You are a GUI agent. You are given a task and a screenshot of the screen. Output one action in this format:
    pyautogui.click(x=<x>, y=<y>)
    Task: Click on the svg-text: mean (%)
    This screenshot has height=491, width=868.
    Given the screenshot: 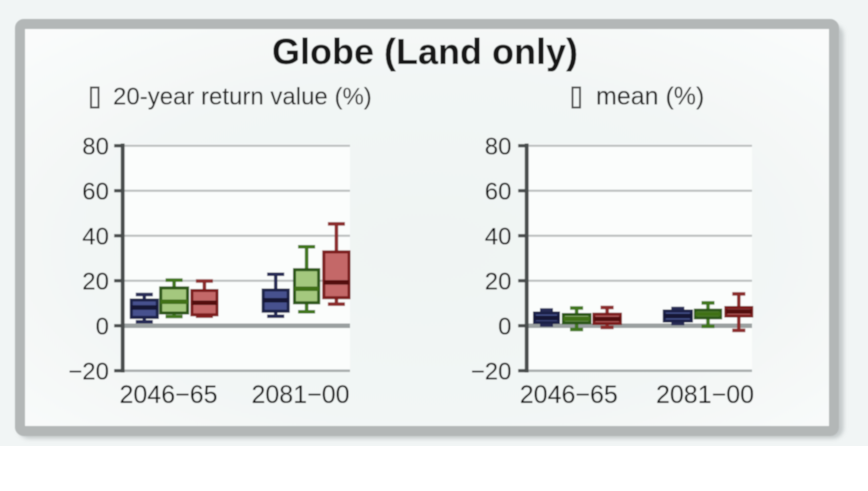 What is the action you would take?
    pyautogui.click(x=650, y=97)
    